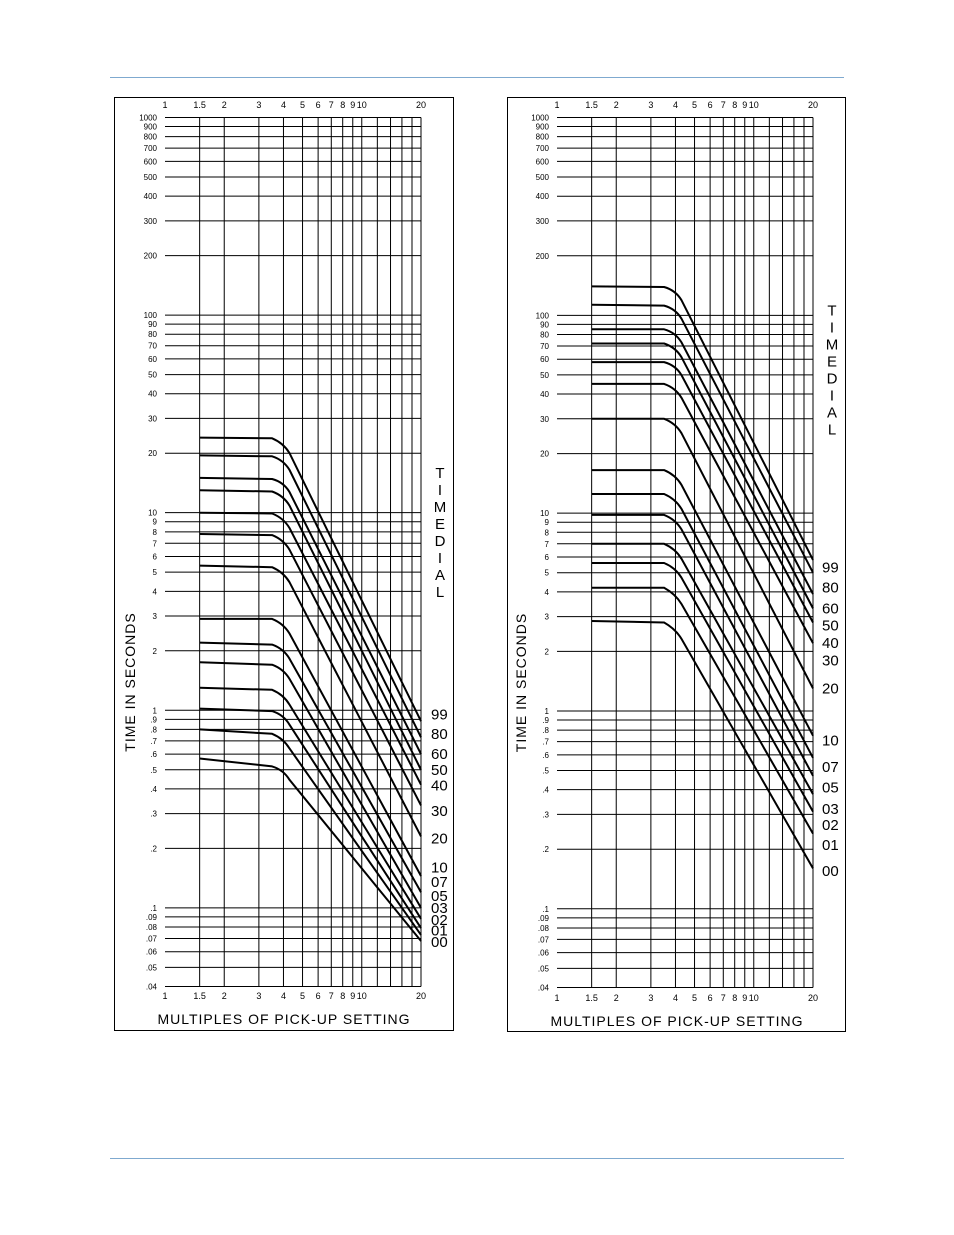 The height and width of the screenshot is (1235, 954). What do you see at coordinates (830, 568) in the screenshot?
I see `time-dial-label: 99` at bounding box center [830, 568].